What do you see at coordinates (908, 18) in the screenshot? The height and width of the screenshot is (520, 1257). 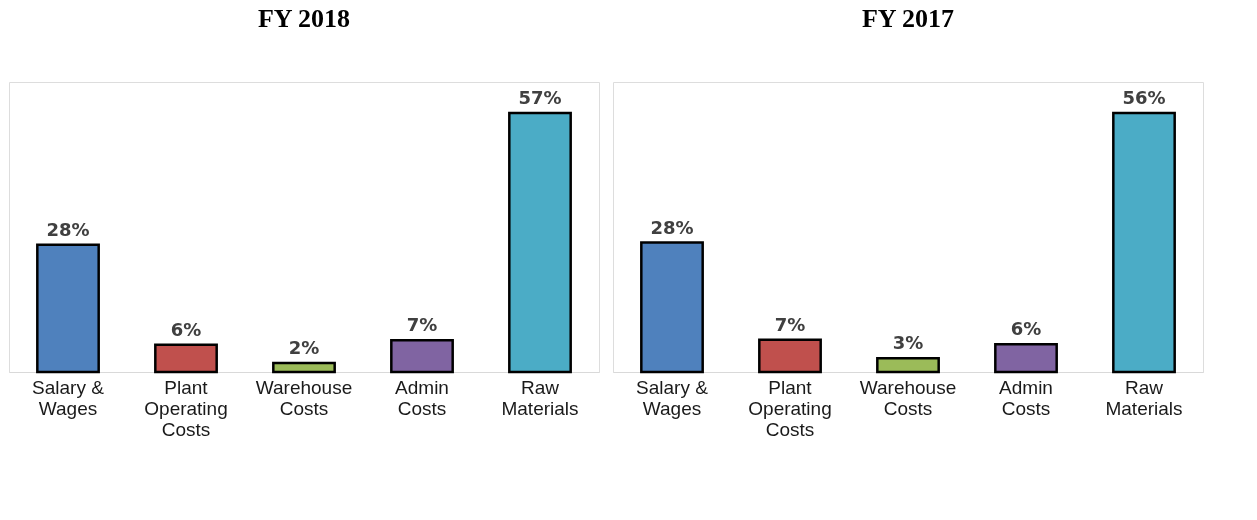 I see `chart-title: FY 2017` at bounding box center [908, 18].